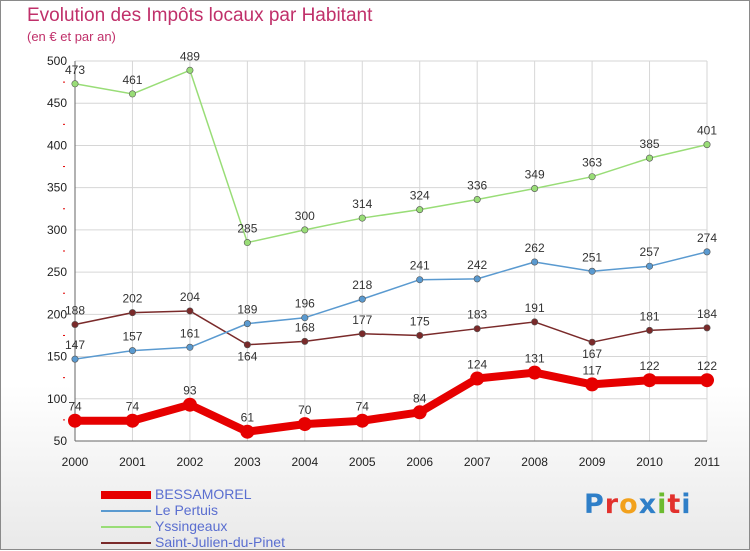 This screenshot has height=551, width=750. I want to click on y-tick-label: 250, so click(57, 272).